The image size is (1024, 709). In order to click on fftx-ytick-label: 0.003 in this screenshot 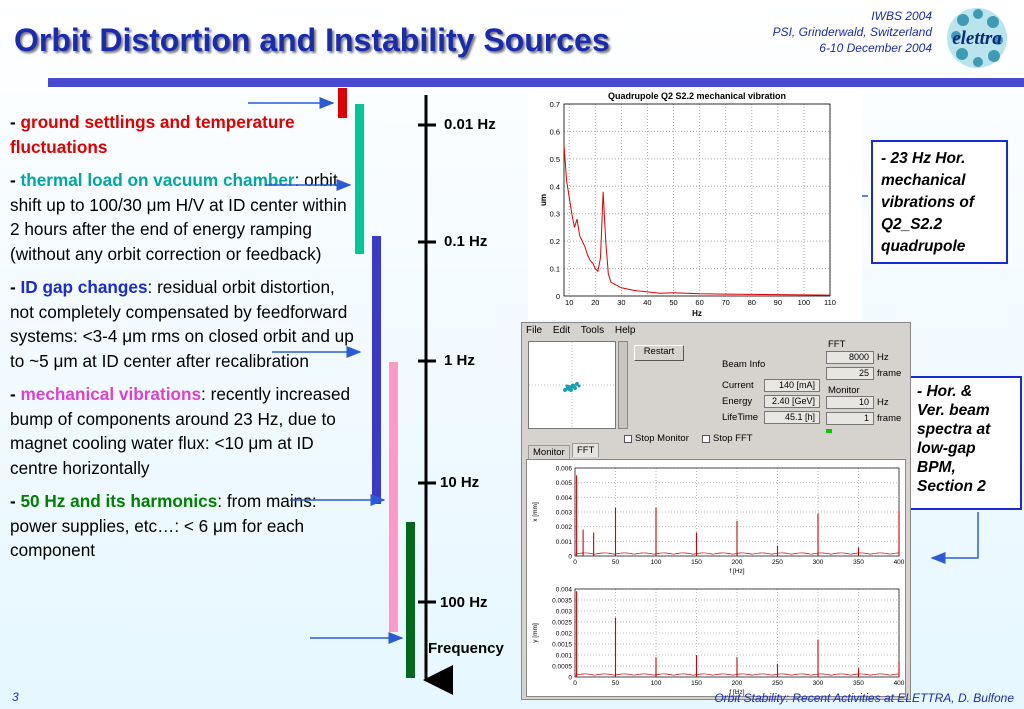, I will do `click(564, 513)`.